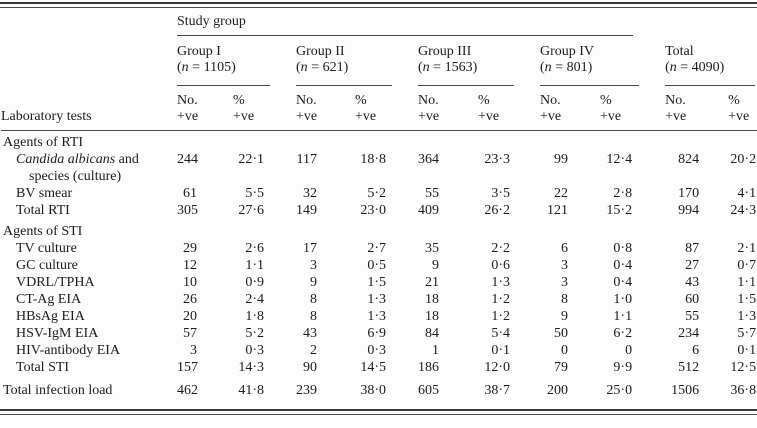 This screenshot has width=757, height=428. I want to click on value-cell: 60, so click(692, 299).